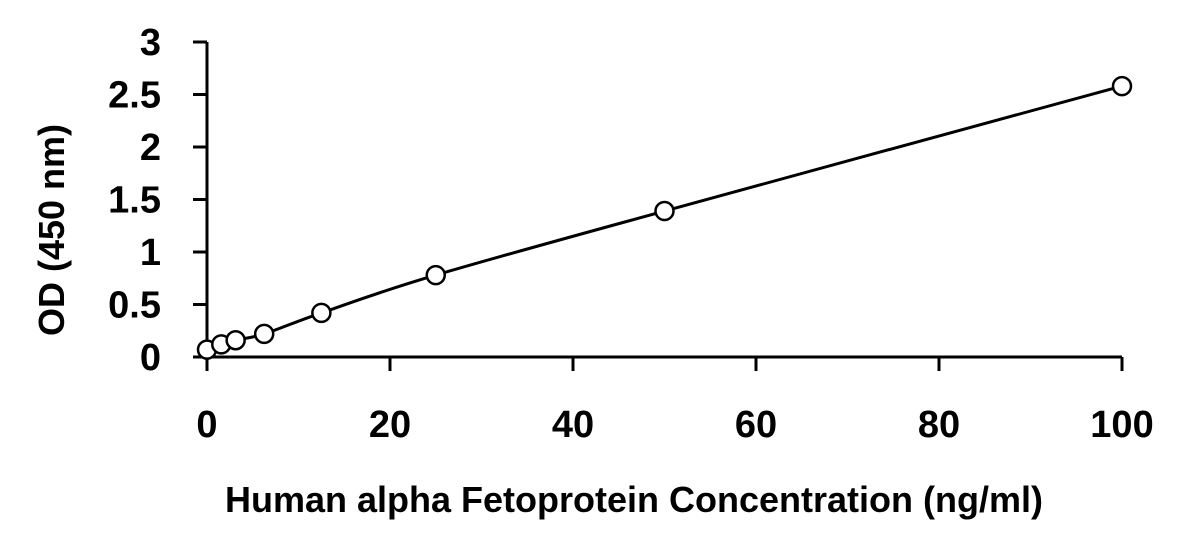 Image resolution: width=1183 pixels, height=558 pixels. Describe the element at coordinates (150, 43) in the screenshot. I see `y-tick-label: 3` at that location.